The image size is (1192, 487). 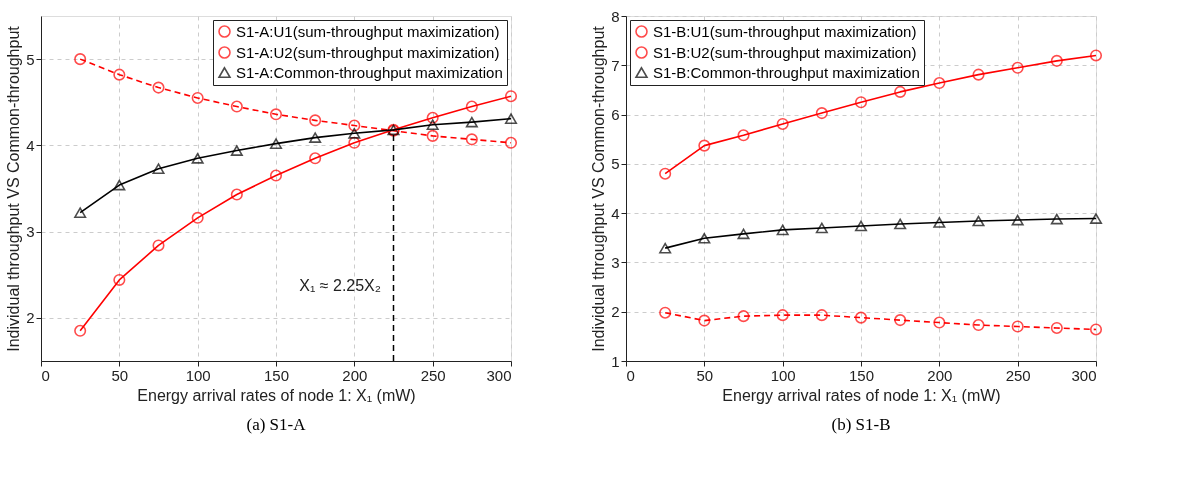 What do you see at coordinates (785, 52) in the screenshot?
I see `legend-label: S1-B:U2(sum-throughput maximization)` at bounding box center [785, 52].